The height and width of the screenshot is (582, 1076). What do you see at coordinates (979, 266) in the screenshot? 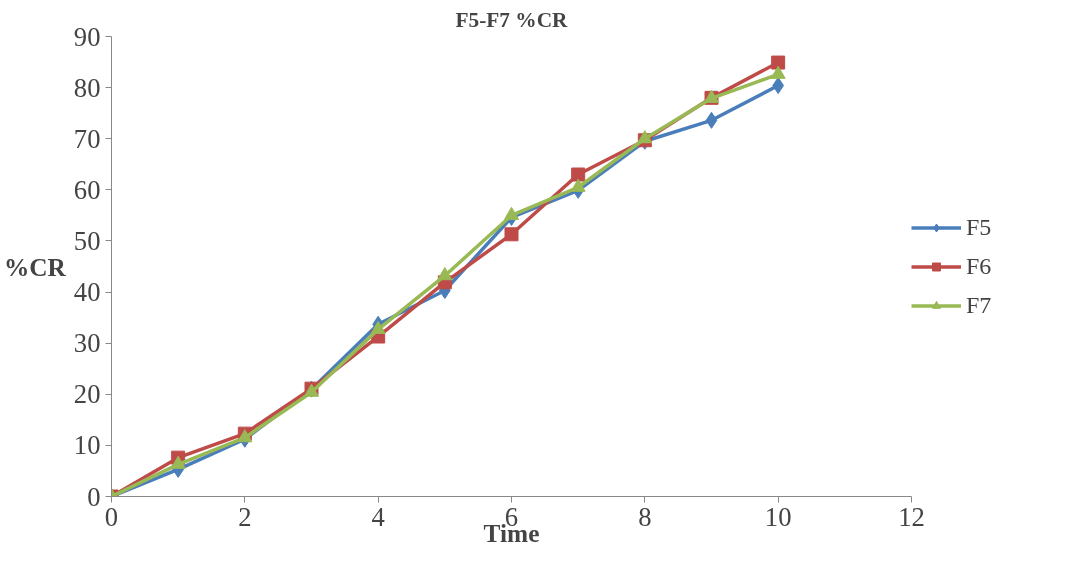
I see `legend-label: F6` at bounding box center [979, 266].